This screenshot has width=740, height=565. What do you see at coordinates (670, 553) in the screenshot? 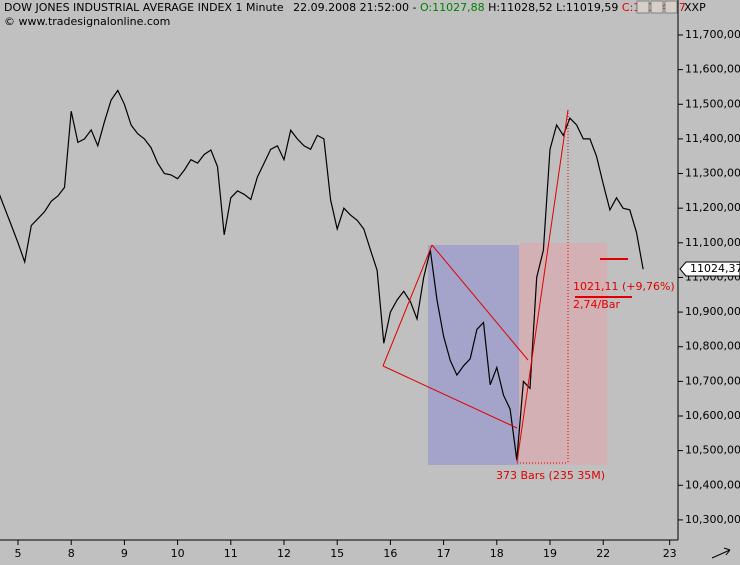
I see `x-tick-label: 23` at bounding box center [670, 553].